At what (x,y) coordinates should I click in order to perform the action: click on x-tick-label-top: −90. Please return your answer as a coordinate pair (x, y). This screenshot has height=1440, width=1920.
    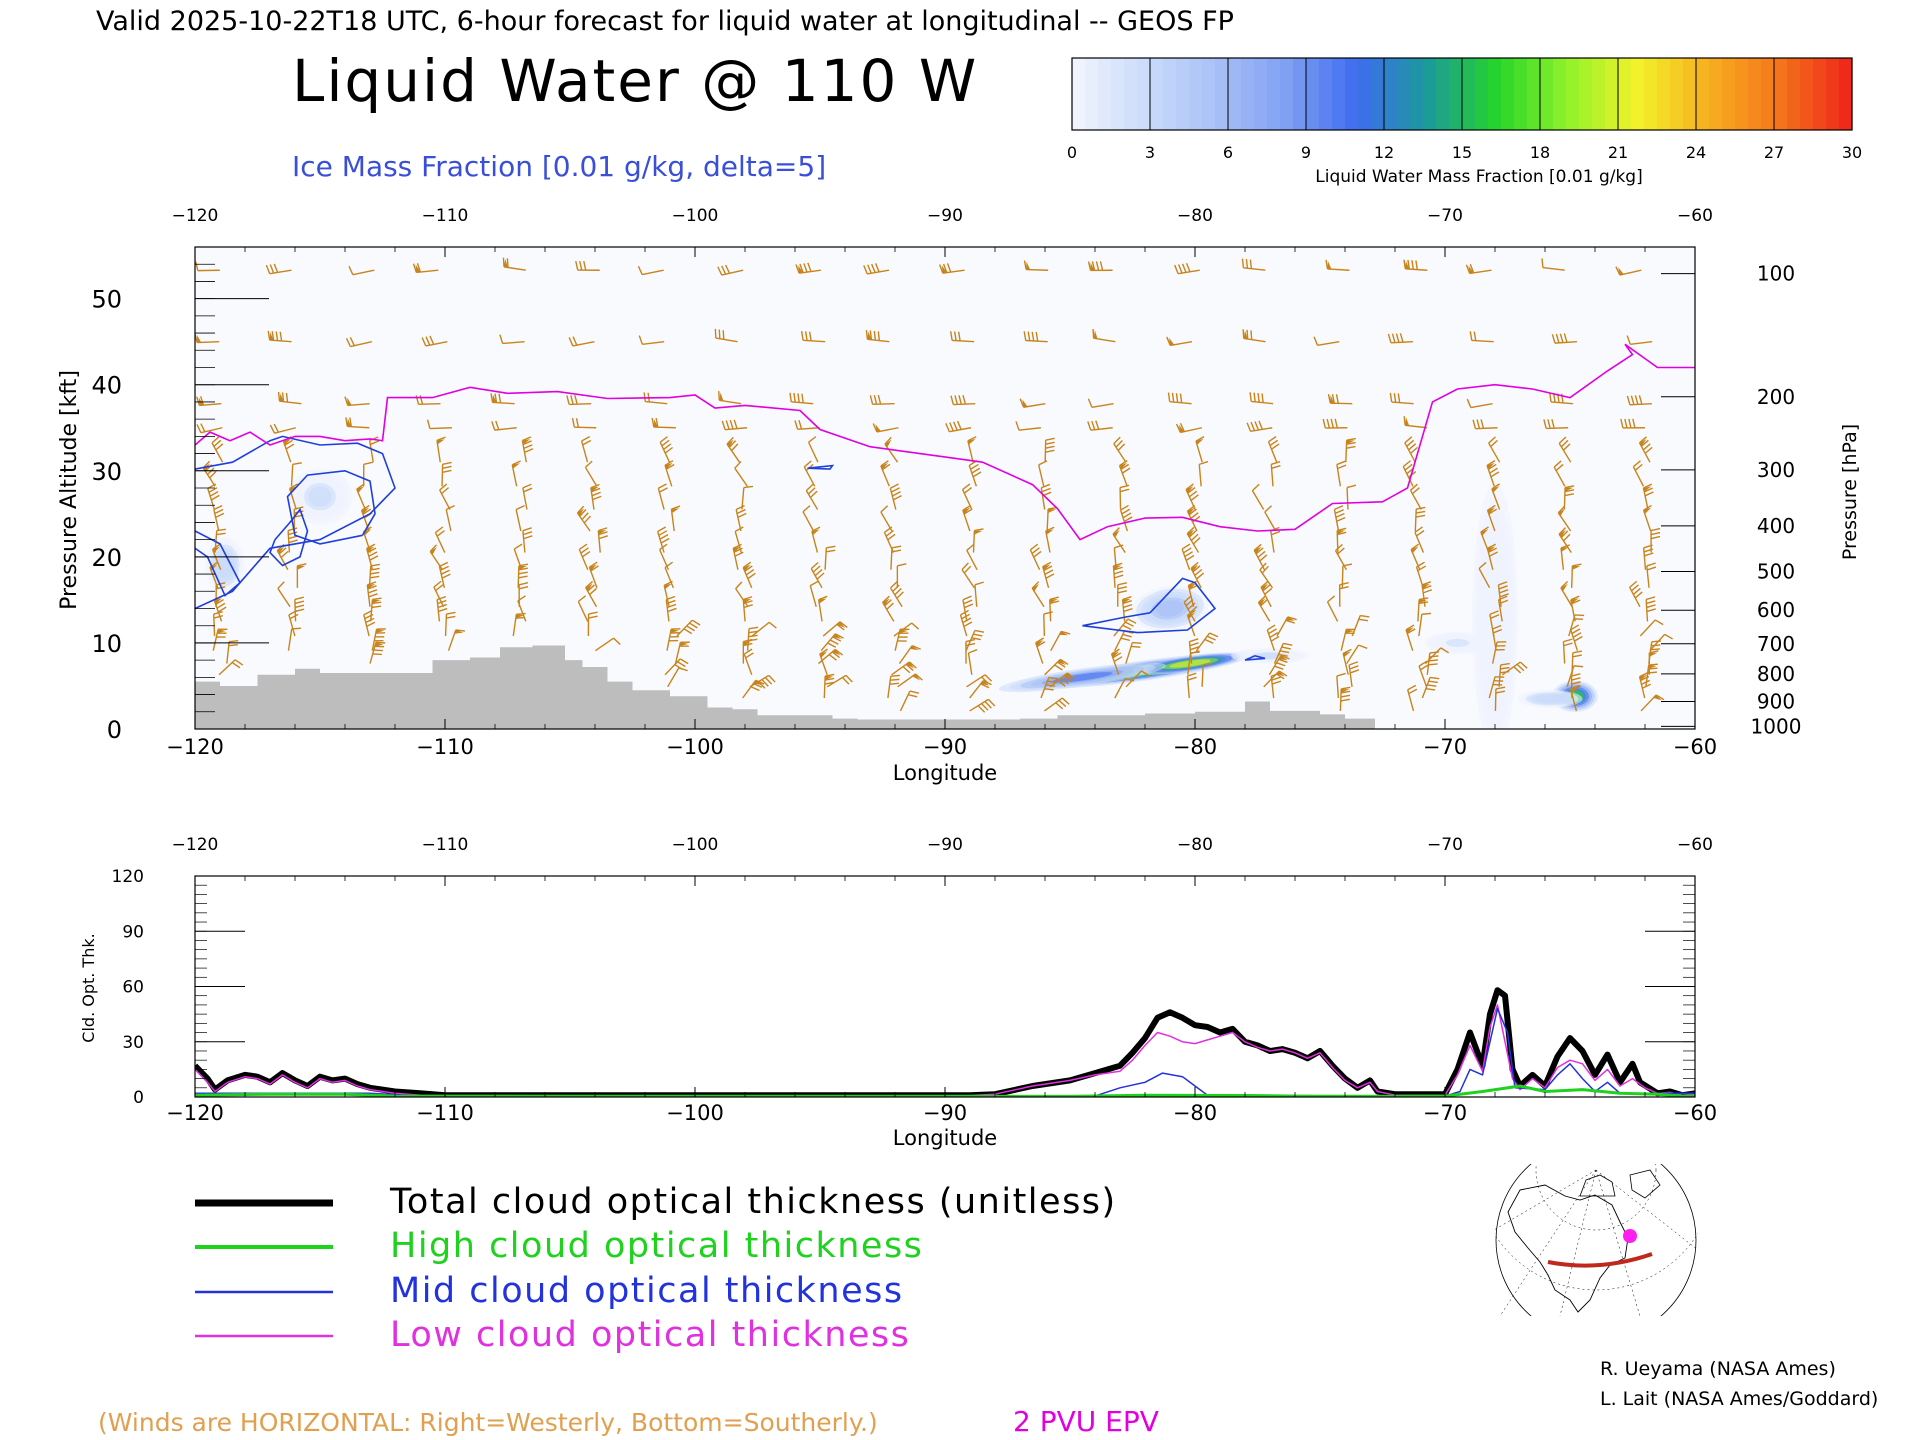
    Looking at the image, I should click on (945, 845).